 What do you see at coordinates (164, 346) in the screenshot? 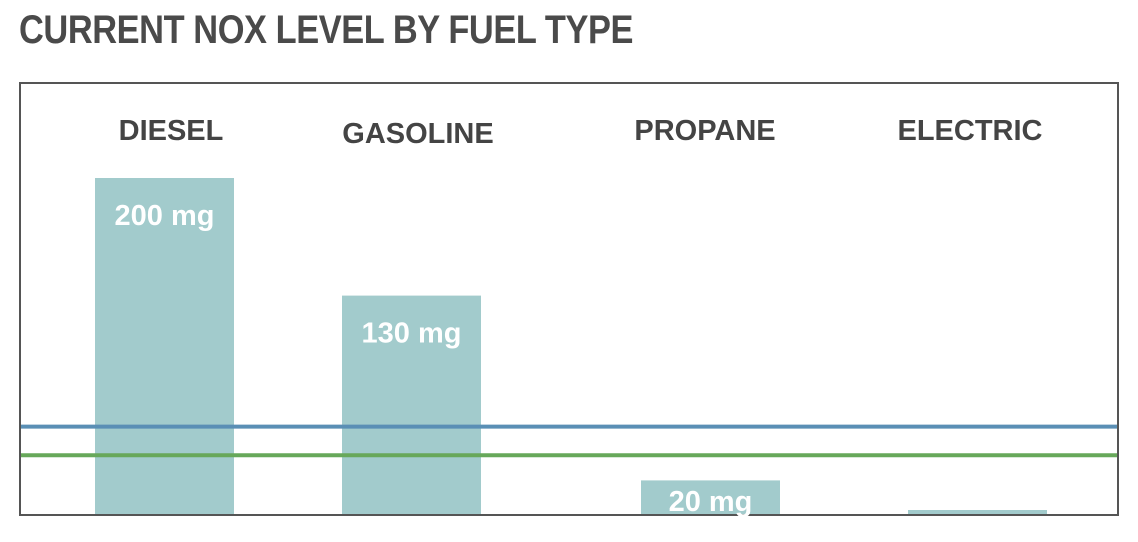
I see `bar-diesel` at bounding box center [164, 346].